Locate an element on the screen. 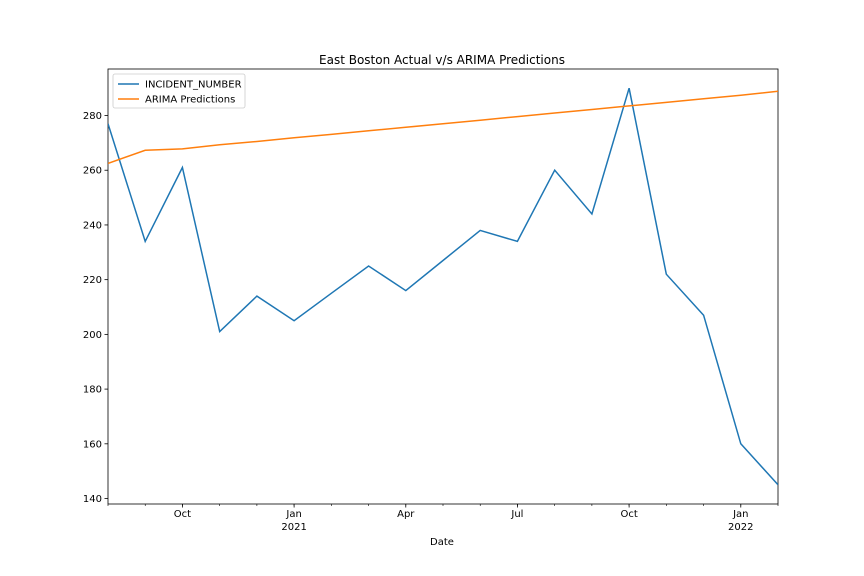 This screenshot has width=864, height=576. y-tick-label: 180 is located at coordinates (92, 390).